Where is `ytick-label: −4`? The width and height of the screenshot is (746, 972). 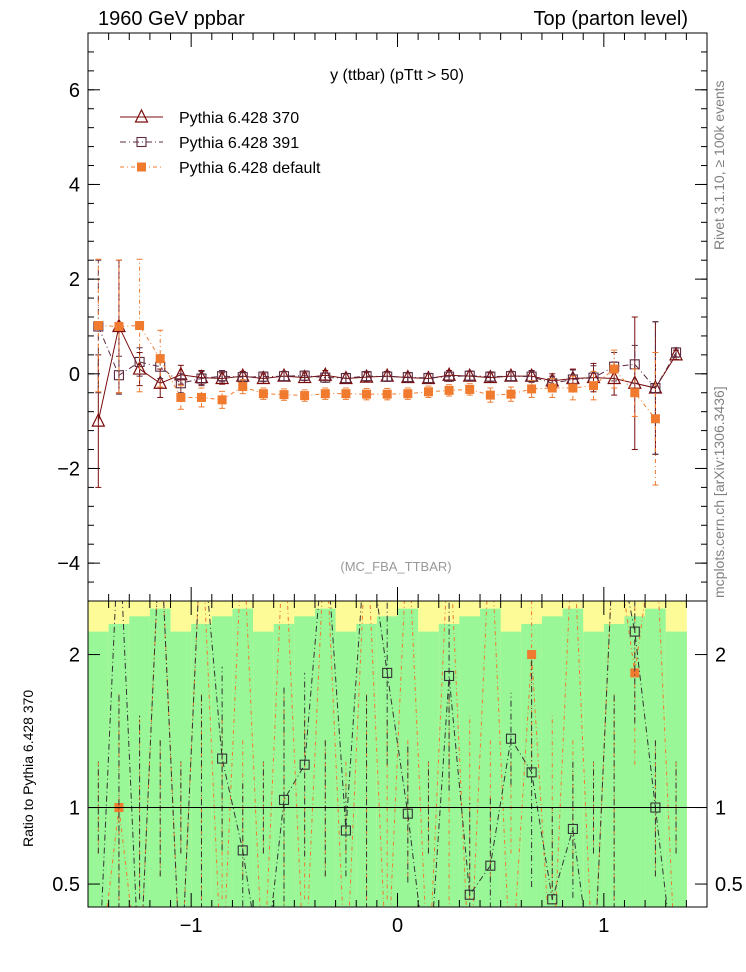 ytick-label: −4 is located at coordinates (68, 564).